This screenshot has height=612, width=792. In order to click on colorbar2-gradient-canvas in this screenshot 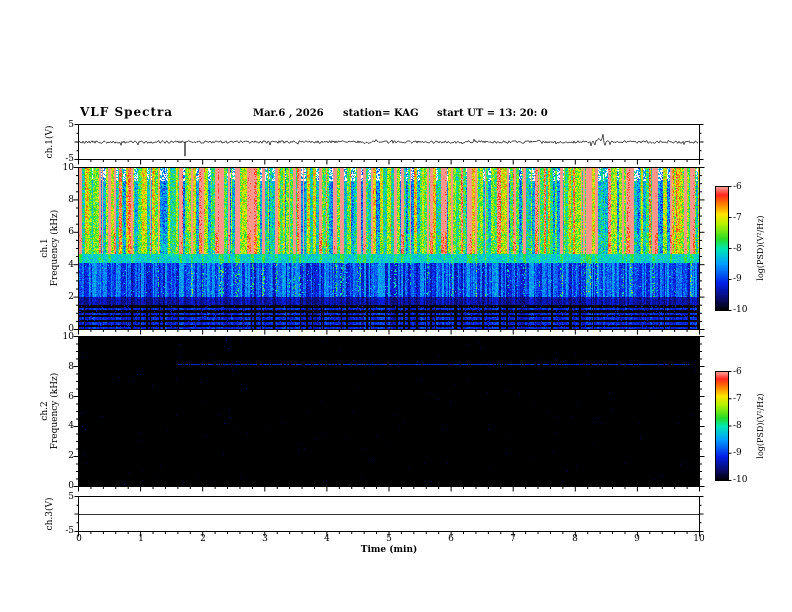, I will do `click(722, 426)`.